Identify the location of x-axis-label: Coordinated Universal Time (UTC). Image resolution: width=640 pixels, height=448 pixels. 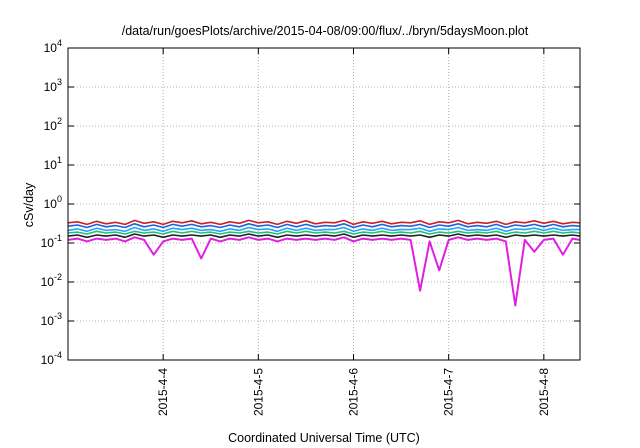
(324, 438).